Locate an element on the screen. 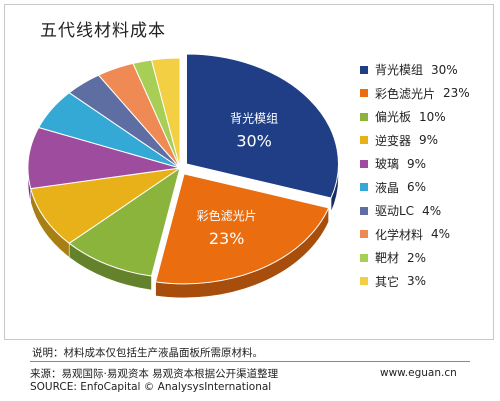  slice-label-value-0: 30% is located at coordinates (254, 140).